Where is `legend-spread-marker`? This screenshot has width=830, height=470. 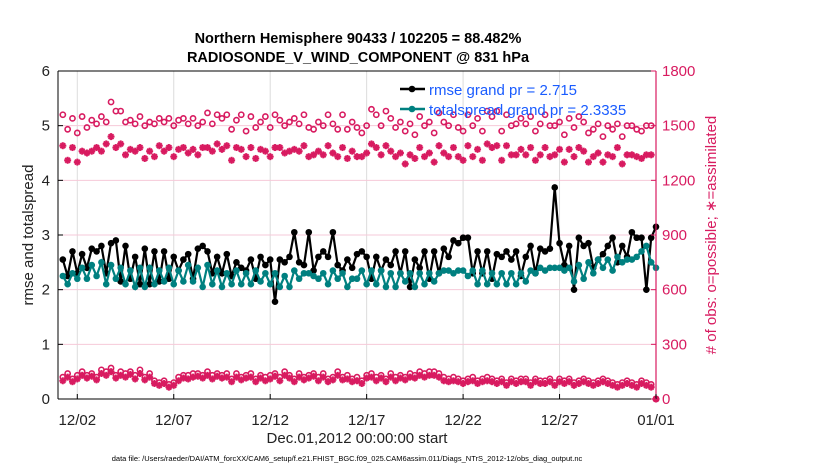
legend-spread-marker is located at coordinates (412, 109).